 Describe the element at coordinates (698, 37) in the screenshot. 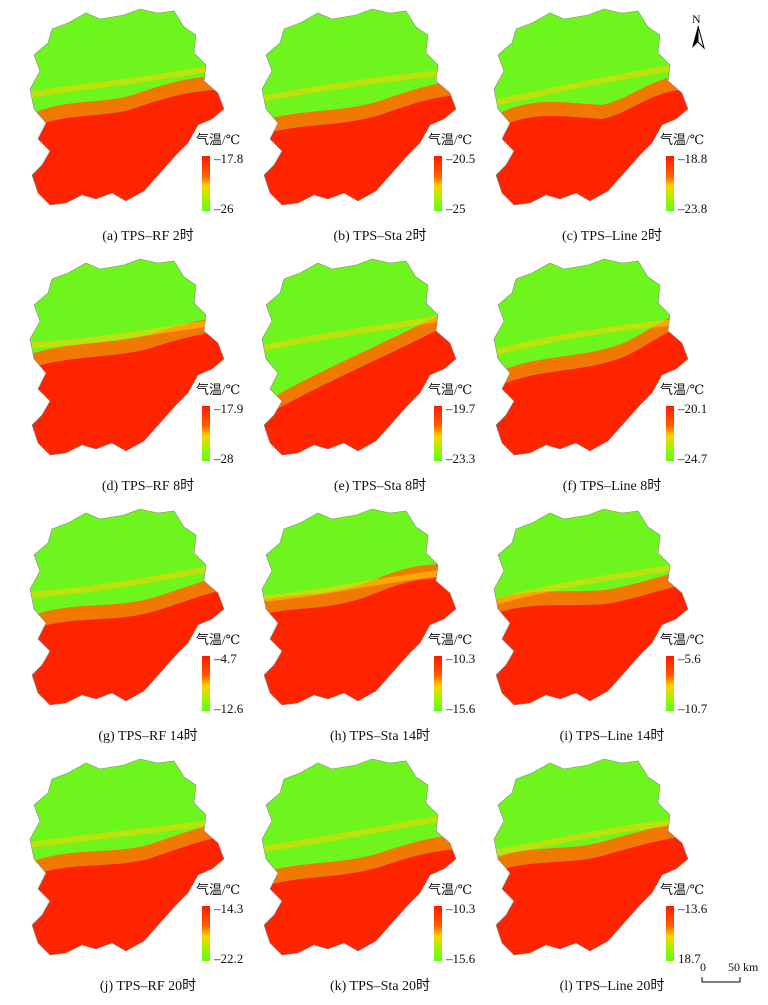

I see `north-arrow-icon` at that location.